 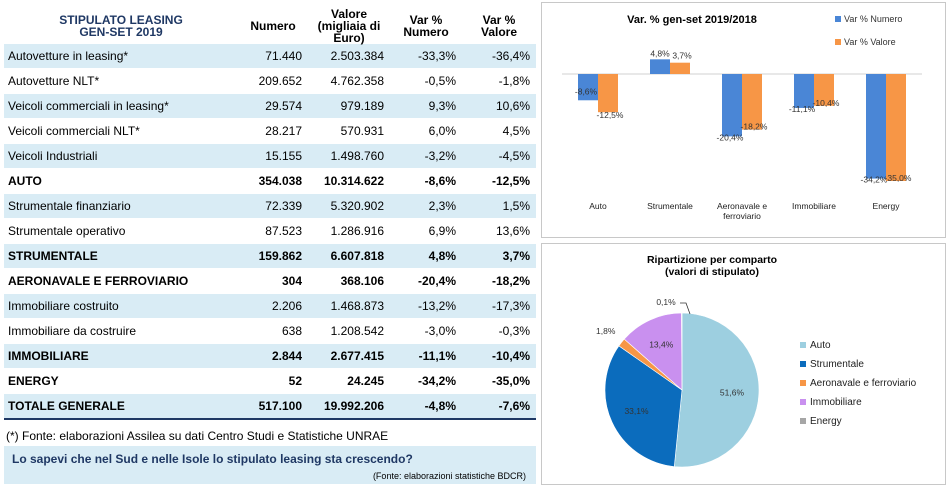 What do you see at coordinates (499, 231) in the screenshot?
I see `row-var-valore: 13,6%` at bounding box center [499, 231].